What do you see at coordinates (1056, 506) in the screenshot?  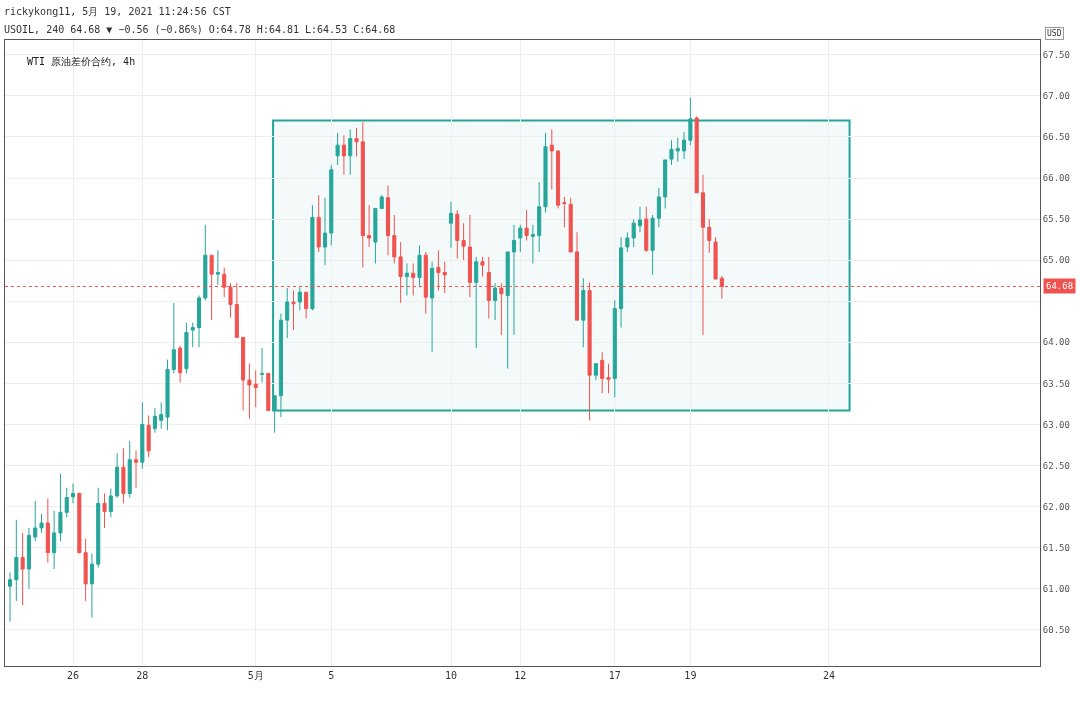 I see `y-tick-label: 62.00` at bounding box center [1056, 506].